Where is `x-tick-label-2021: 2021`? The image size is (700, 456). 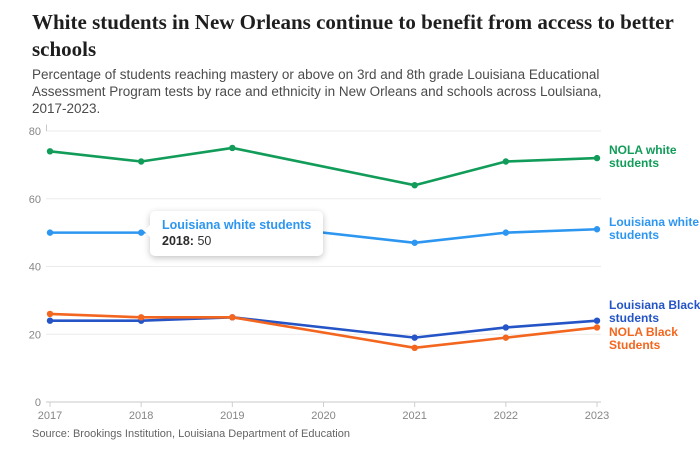 x-tick-label-2021: 2021 is located at coordinates (414, 416).